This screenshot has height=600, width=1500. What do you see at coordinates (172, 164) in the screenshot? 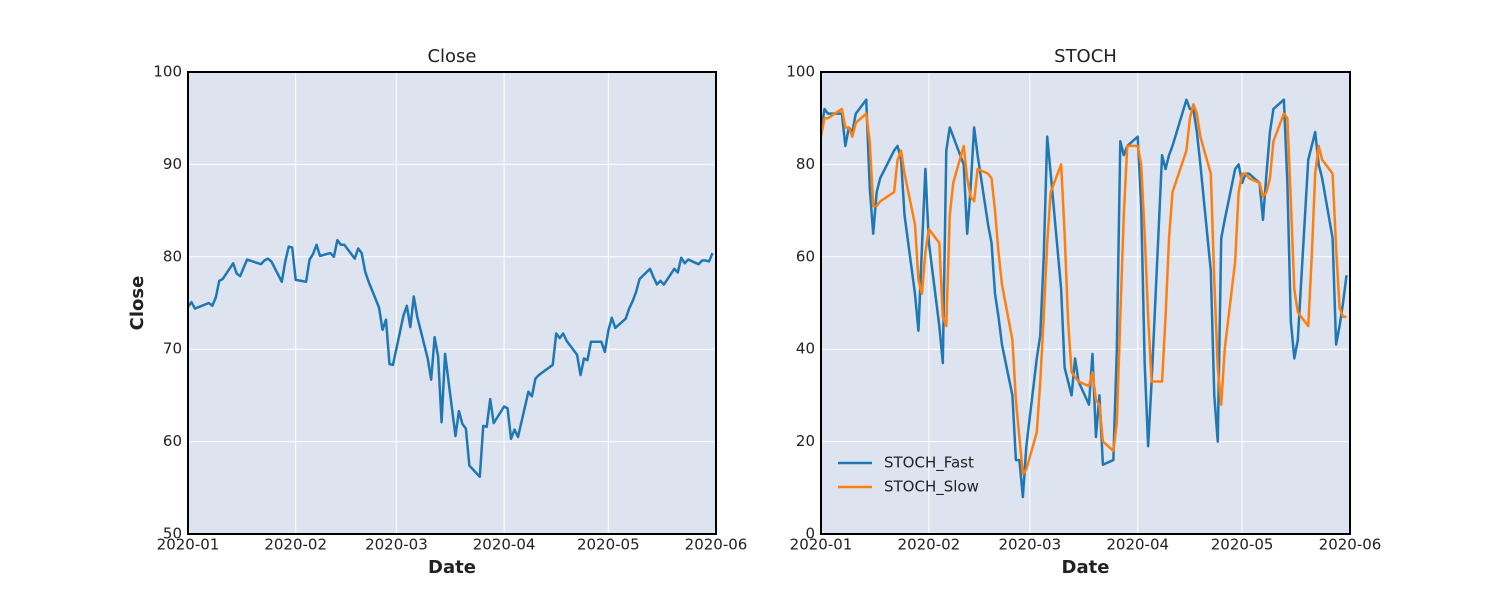
I see `y-tick-label: 90` at bounding box center [172, 164].